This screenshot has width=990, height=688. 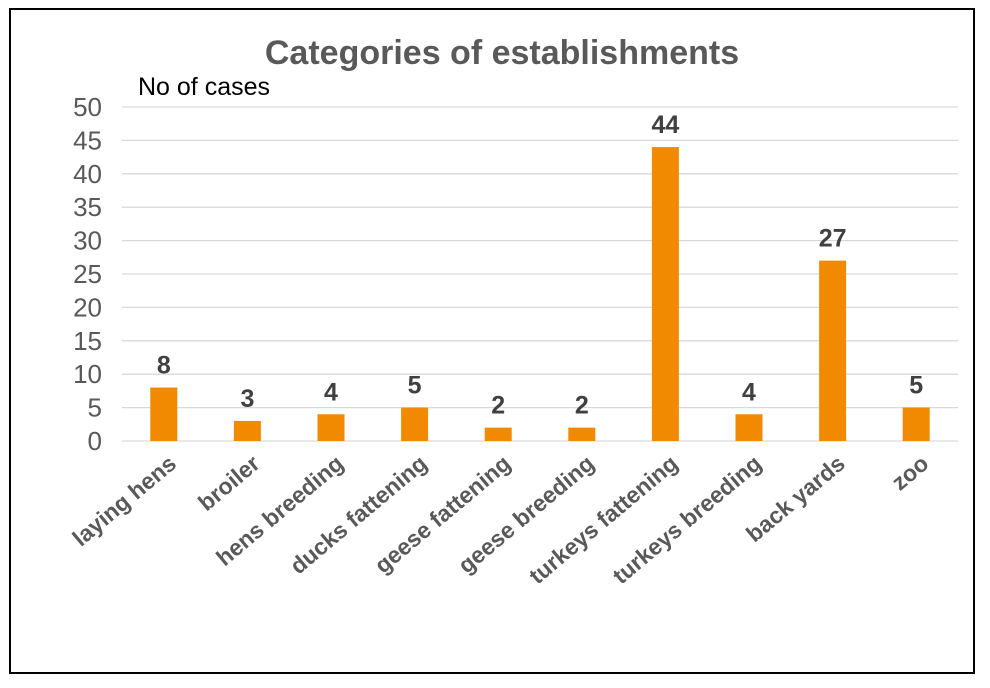 What do you see at coordinates (582, 434) in the screenshot?
I see `bar-geese-breeding` at bounding box center [582, 434].